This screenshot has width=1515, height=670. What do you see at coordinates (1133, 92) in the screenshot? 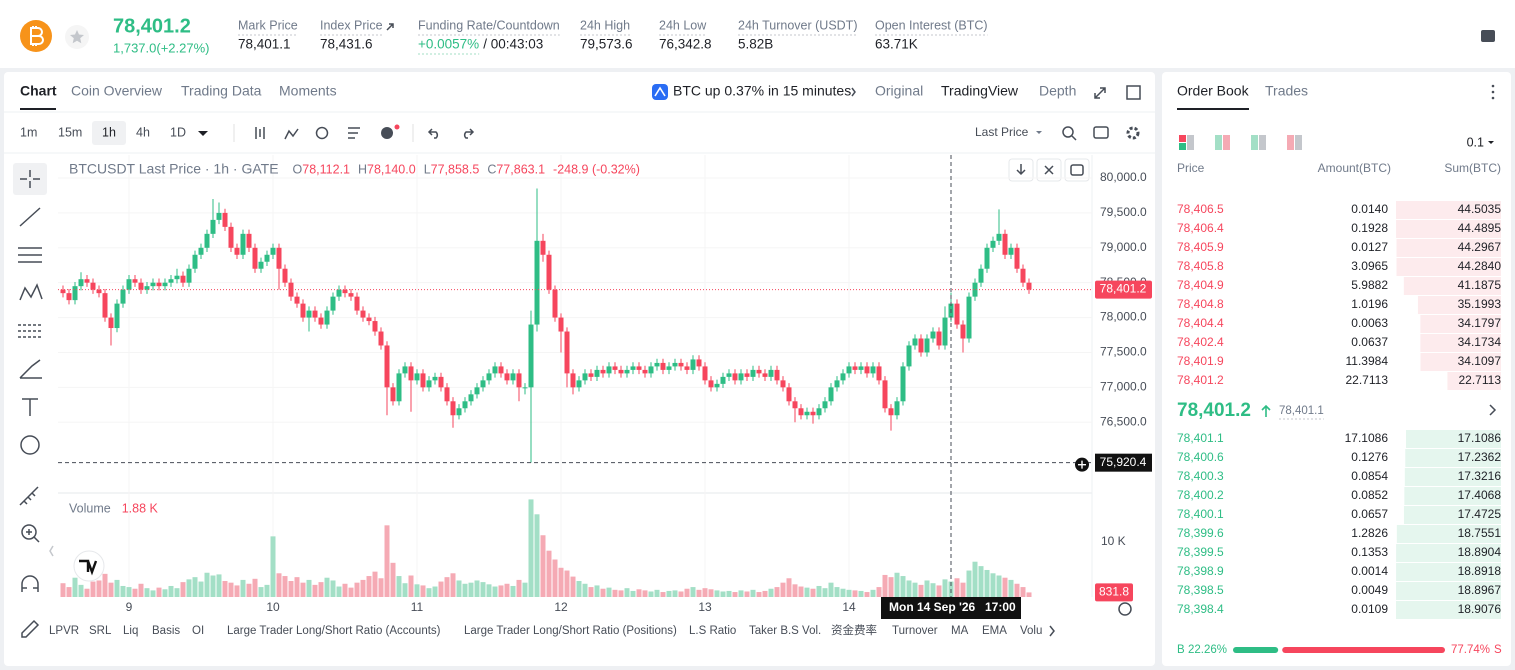
I see `window-icon` at bounding box center [1133, 92].